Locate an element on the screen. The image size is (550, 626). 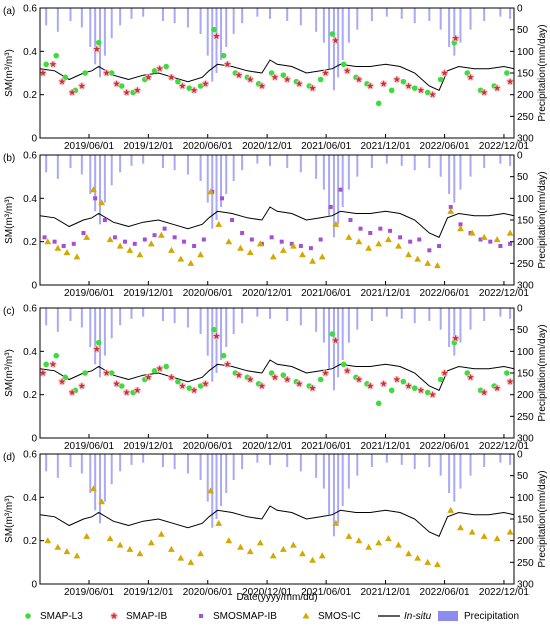
y-left-tick-label-0: 0 is located at coordinates (34, 139).